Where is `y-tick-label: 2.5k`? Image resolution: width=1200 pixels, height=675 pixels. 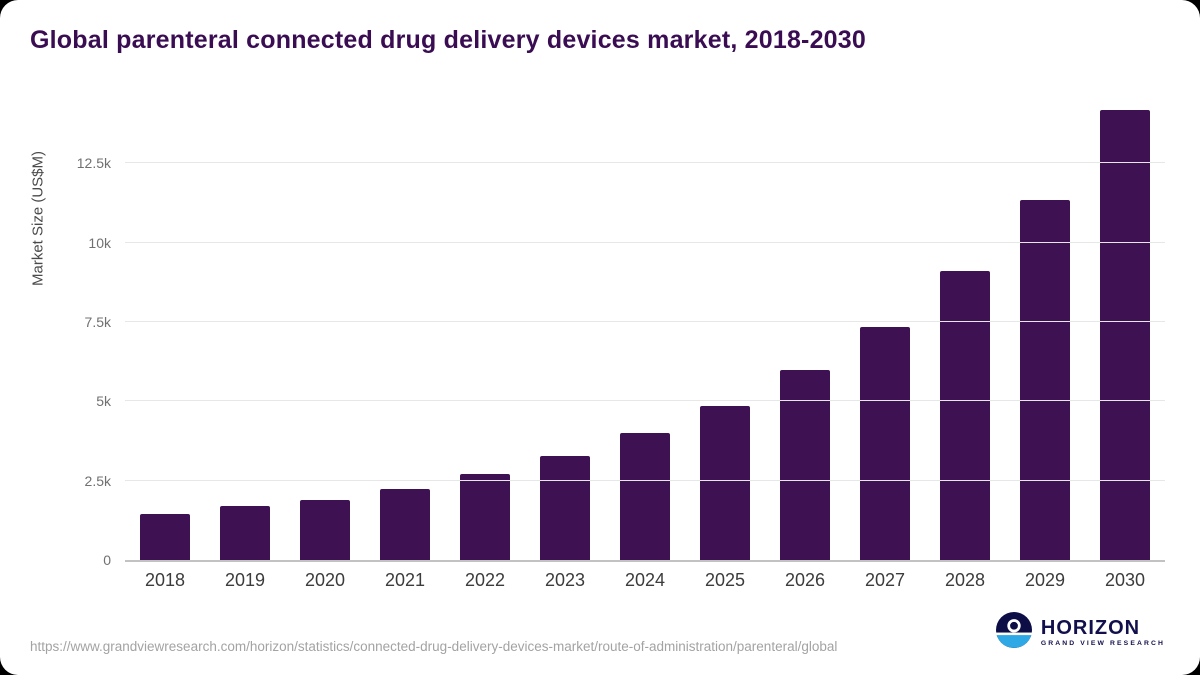
y-tick-label: 2.5k is located at coordinates (97, 480).